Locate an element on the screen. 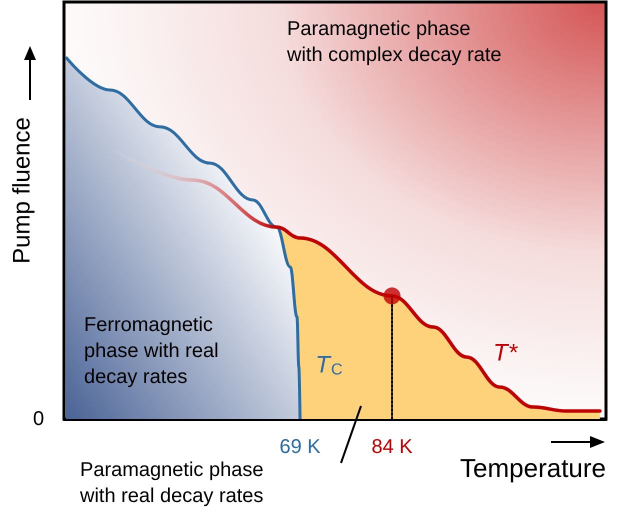 The width and height of the screenshot is (621, 525). annotation: Ferromagnetic phase with real decay rates is located at coordinates (151, 351).